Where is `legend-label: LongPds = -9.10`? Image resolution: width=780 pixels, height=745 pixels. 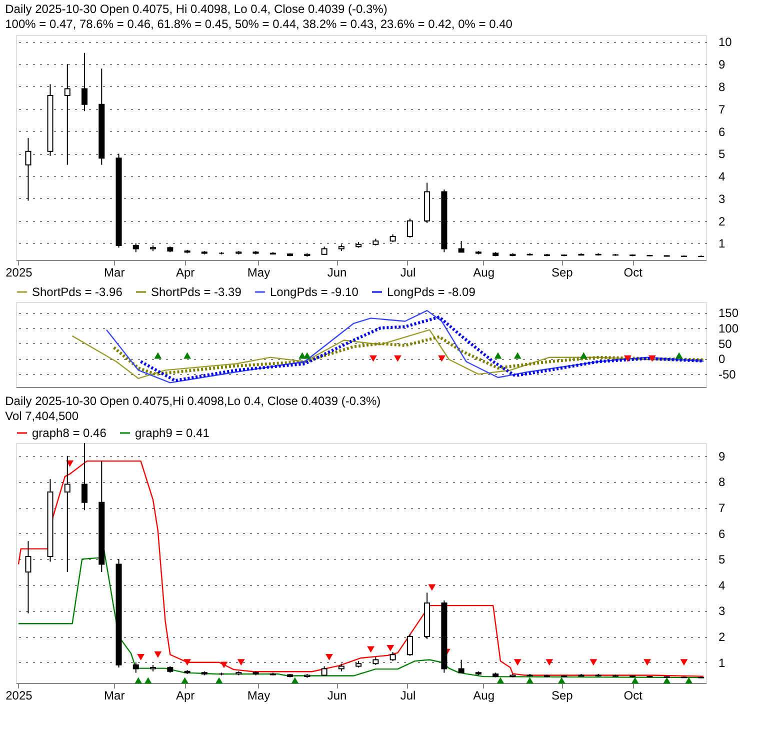
legend-label: LongPds = -9.10 is located at coordinates (314, 292).